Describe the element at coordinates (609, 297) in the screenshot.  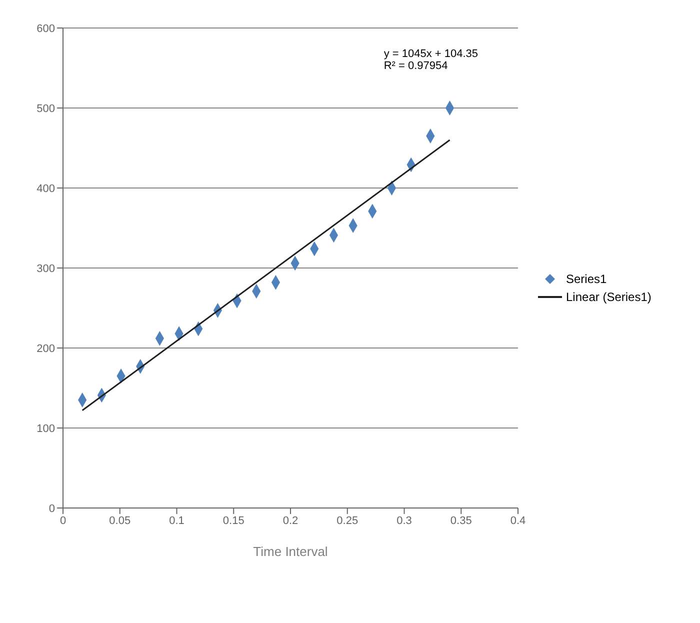
I see `legend-label: Linear (Series1)` at that location.